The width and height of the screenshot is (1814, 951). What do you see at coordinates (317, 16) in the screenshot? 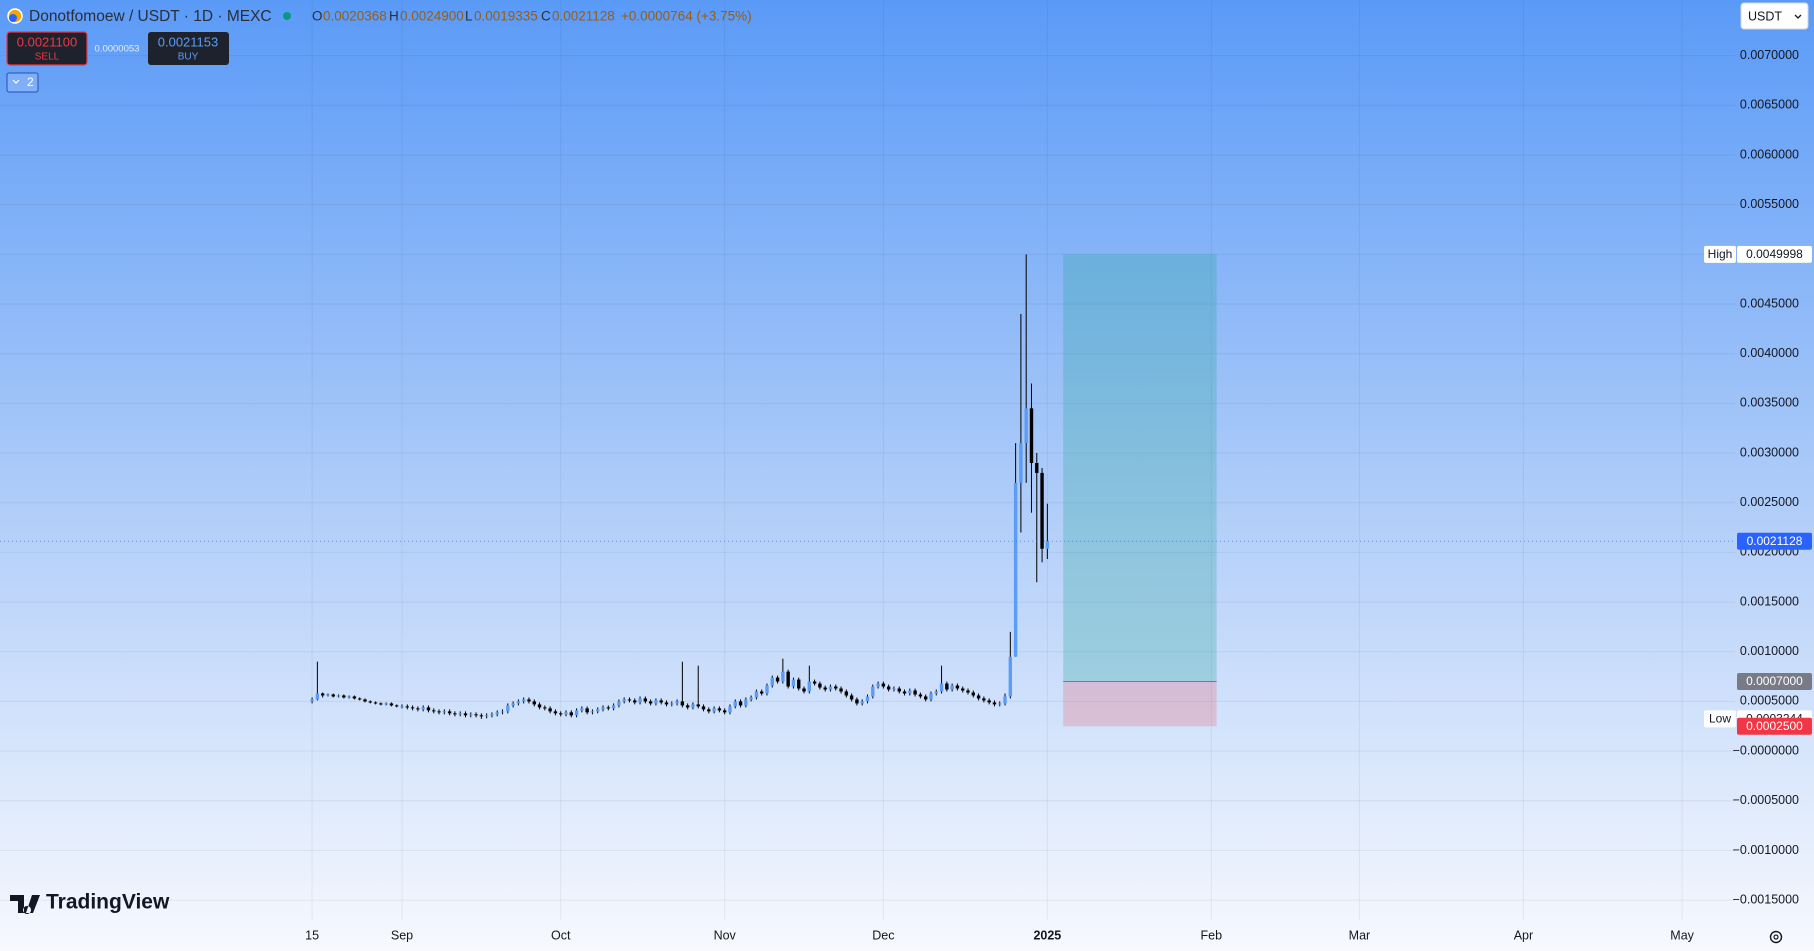
I see `ohlc-key: O` at bounding box center [317, 16].